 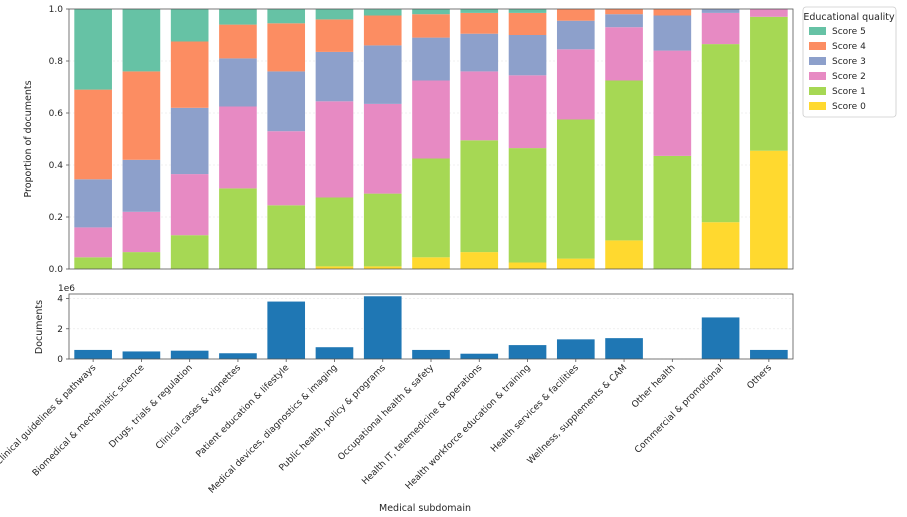 I want to click on x-category-label: Clinical guidelines & pathways, so click(x=49, y=415).